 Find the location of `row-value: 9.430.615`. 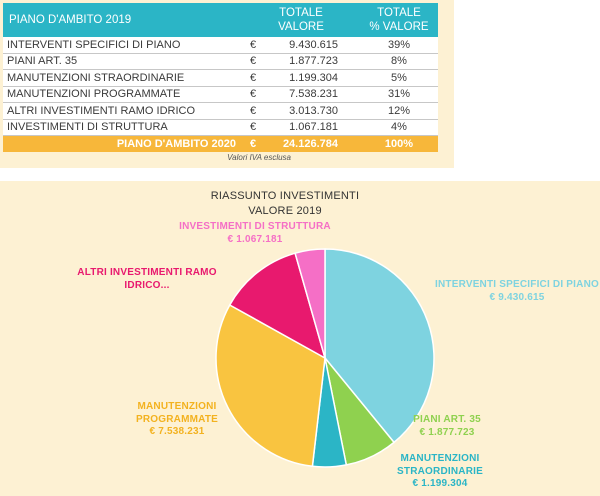

row-value: 9.430.615 is located at coordinates (312, 45).